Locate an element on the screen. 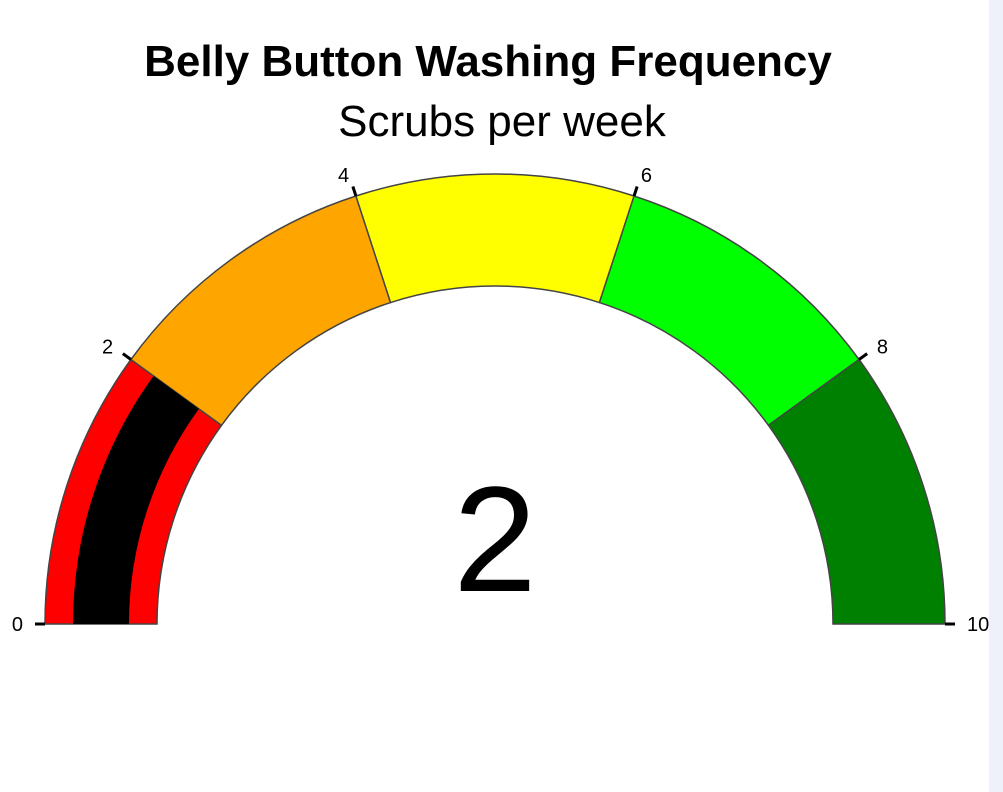 Image resolution: width=1003 pixels, height=792 pixels. chart-title: Belly Button Washing Frequency is located at coordinates (488, 61).